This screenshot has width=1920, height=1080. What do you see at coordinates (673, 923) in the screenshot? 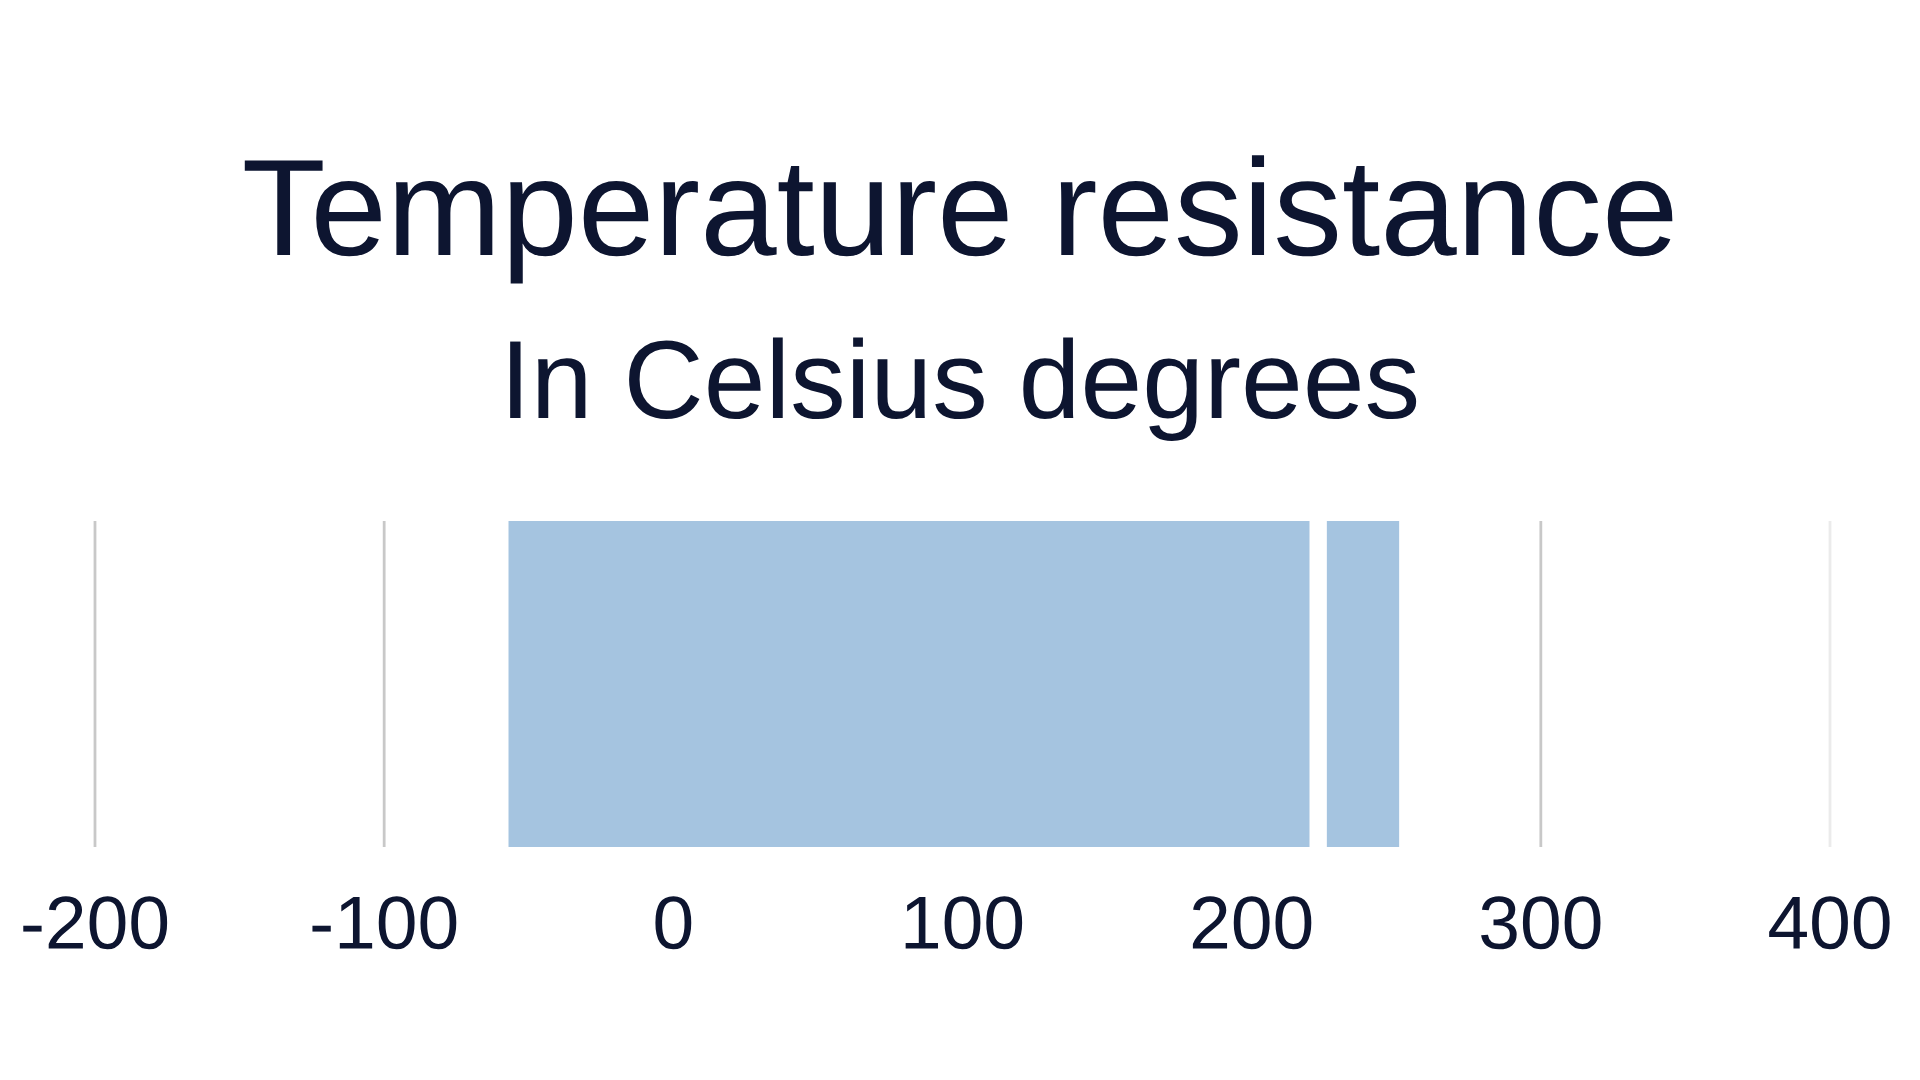
I see `x-tick-label: 0` at bounding box center [673, 923].